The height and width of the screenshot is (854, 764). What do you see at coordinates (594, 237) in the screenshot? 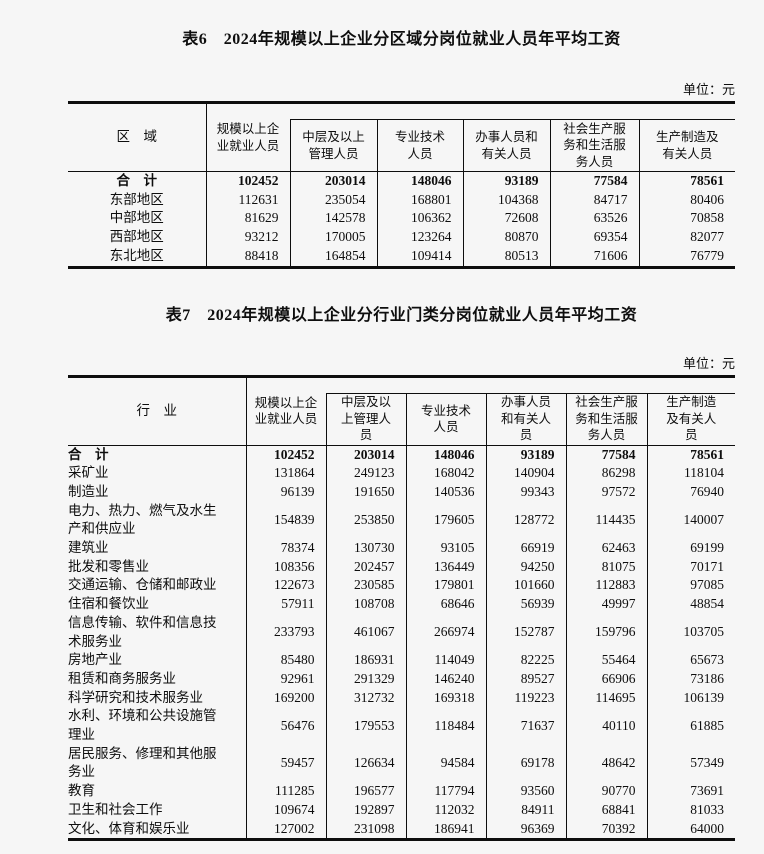
I see `value-cell: 69354` at bounding box center [594, 237].